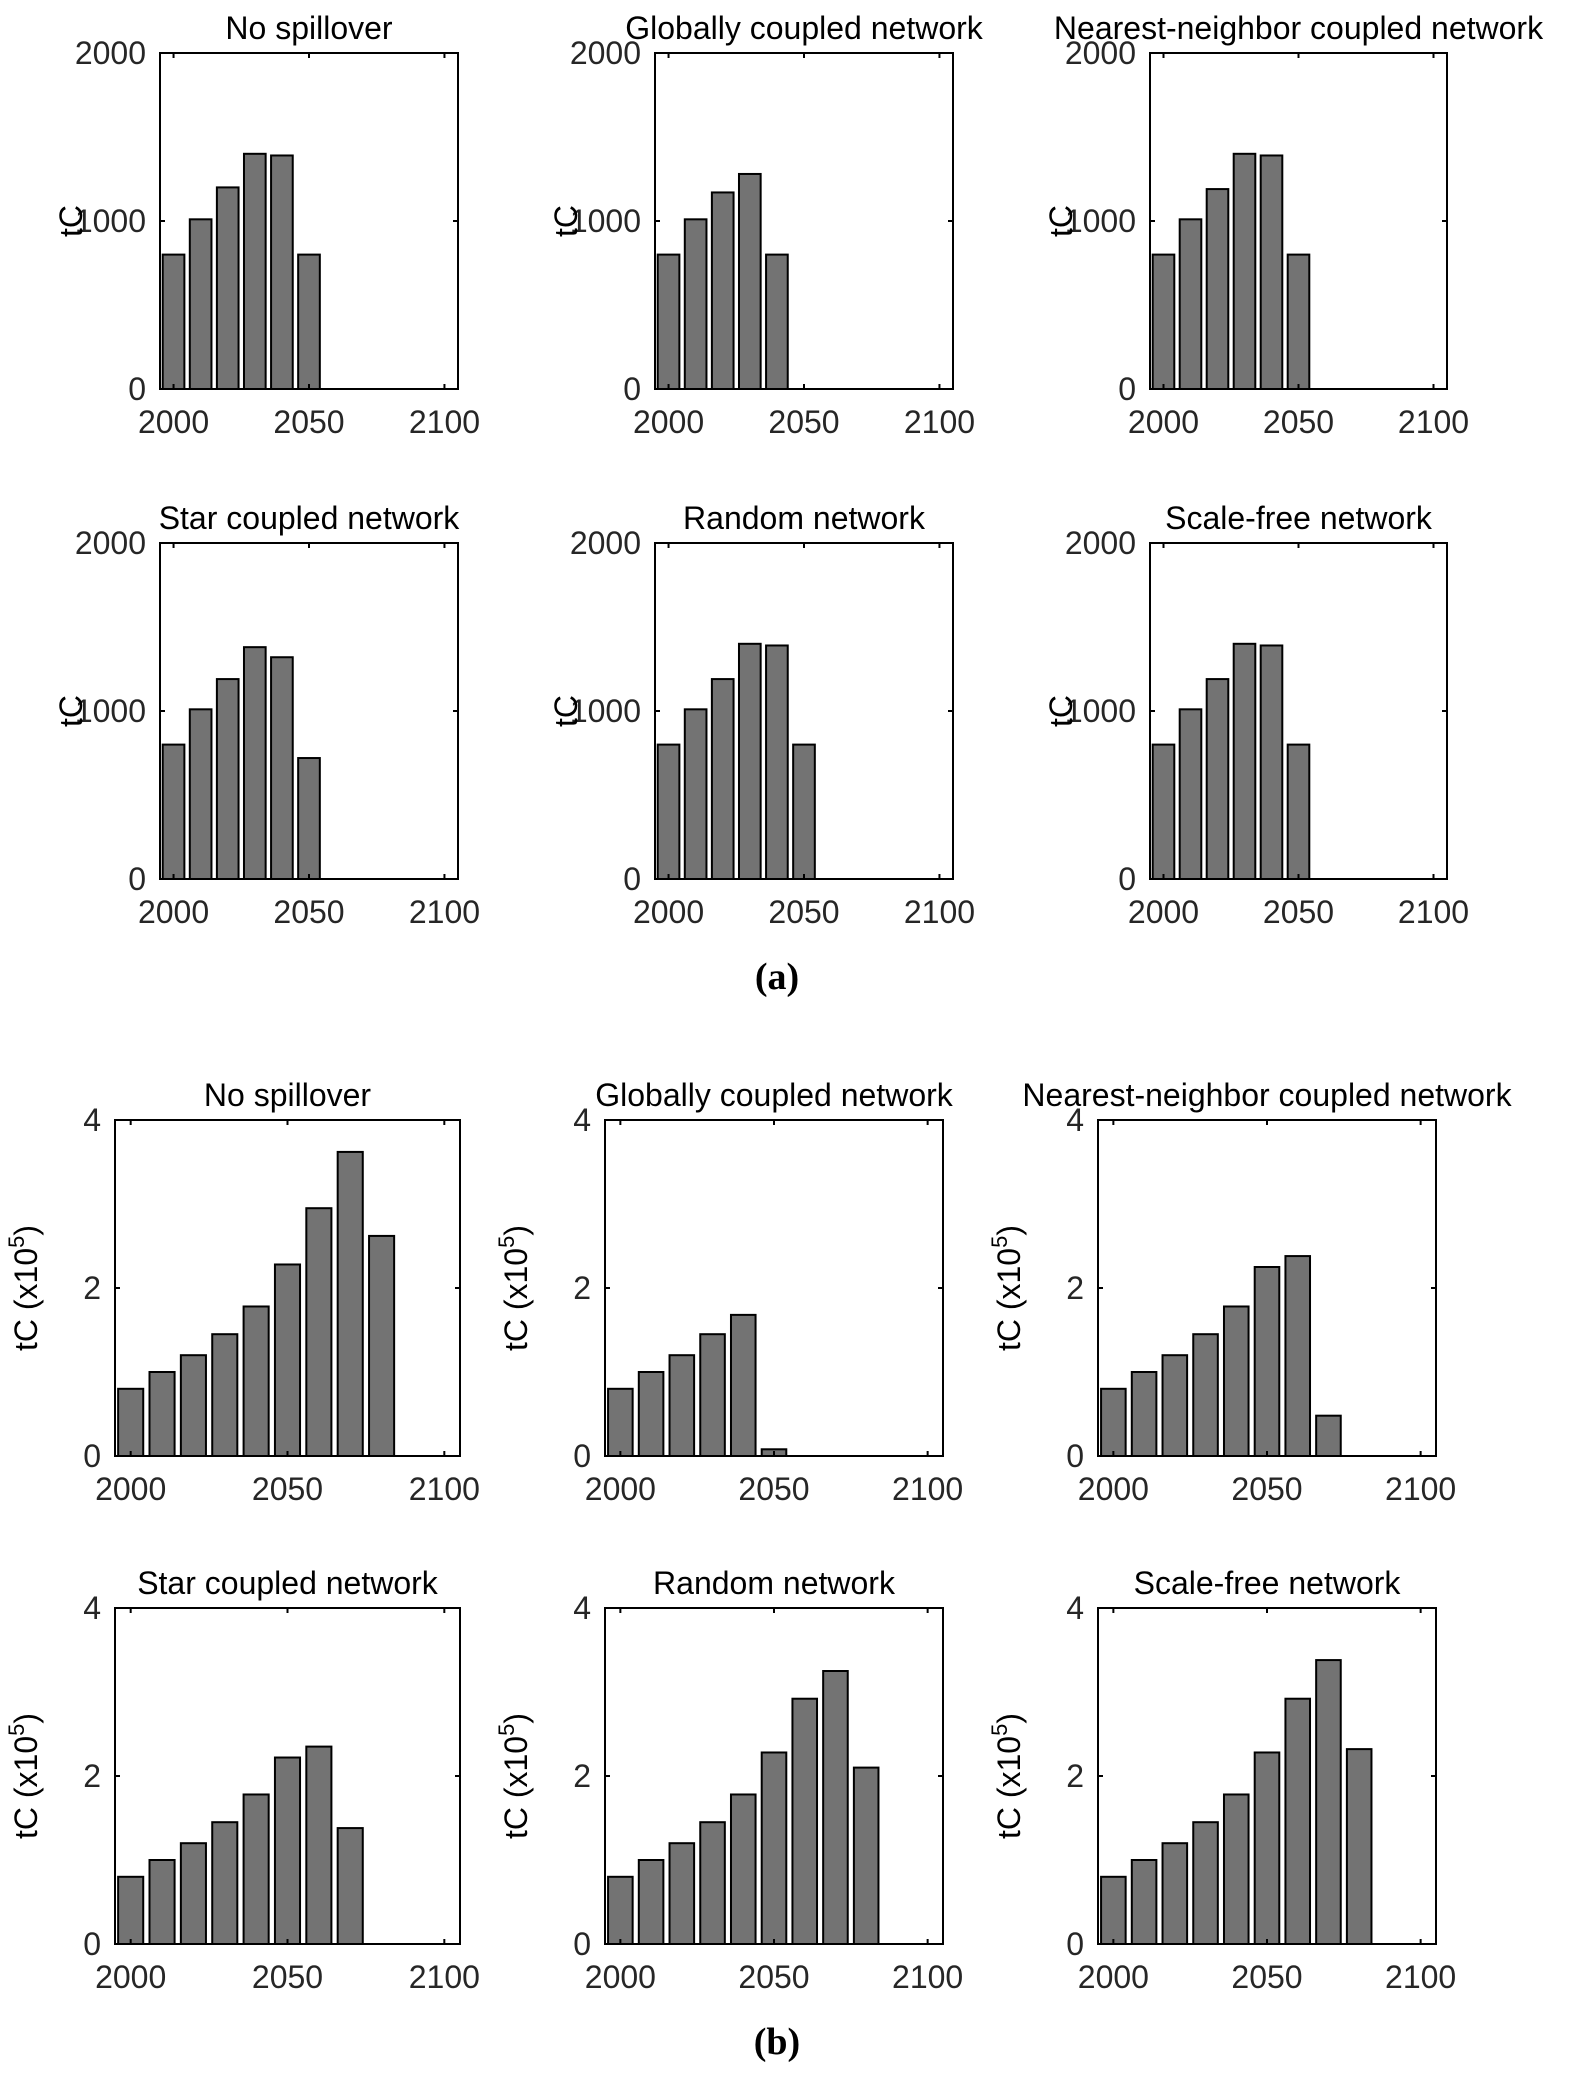 The height and width of the screenshot is (2078, 1594). What do you see at coordinates (288, 1095) in the screenshot?
I see `chart-title: No spillover` at bounding box center [288, 1095].